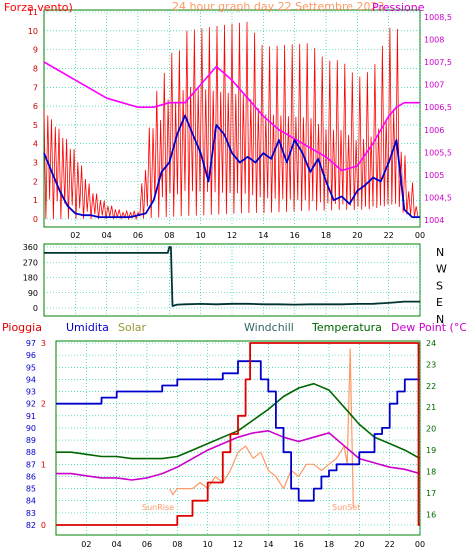  I want to click on wind-x-tick: 00, so click(420, 235).